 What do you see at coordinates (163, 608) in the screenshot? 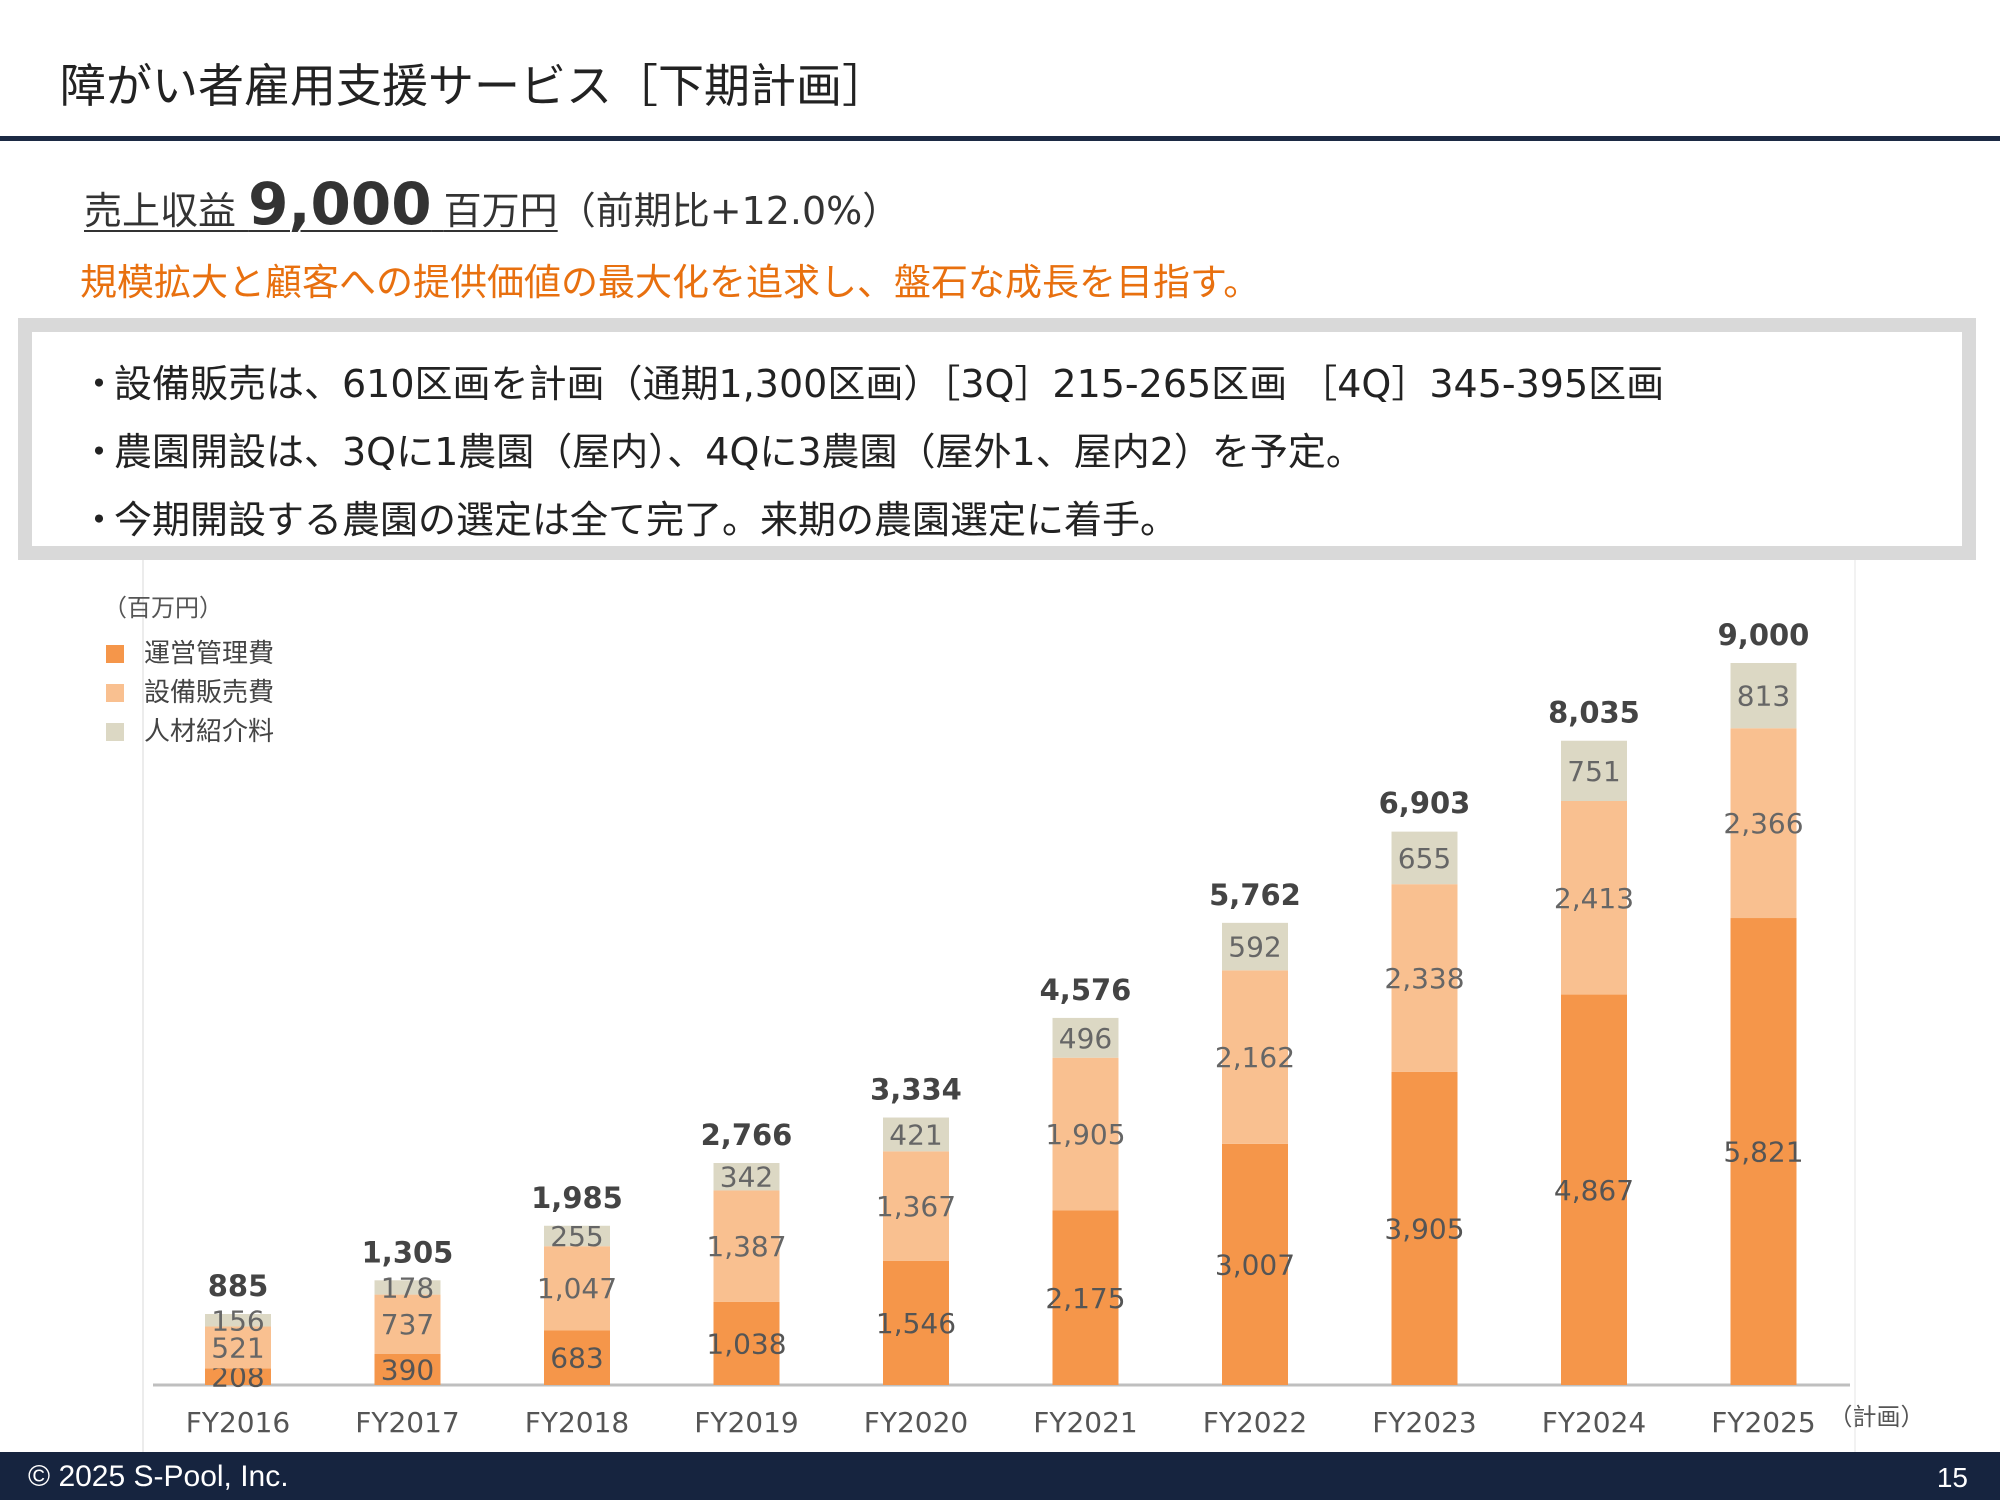
I see `unit-label: （百万円）` at bounding box center [163, 608].